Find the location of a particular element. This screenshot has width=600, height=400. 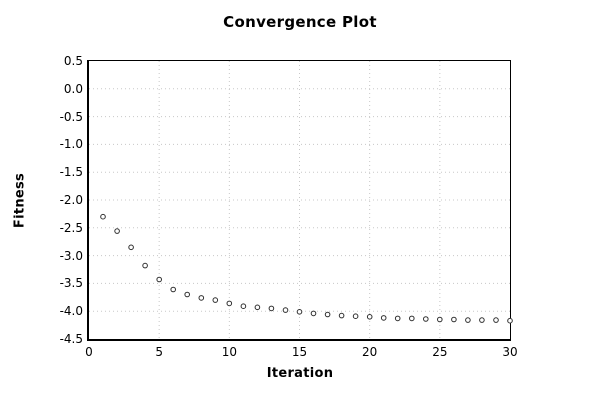

y-tick-label: 0.5 is located at coordinates (73, 61).